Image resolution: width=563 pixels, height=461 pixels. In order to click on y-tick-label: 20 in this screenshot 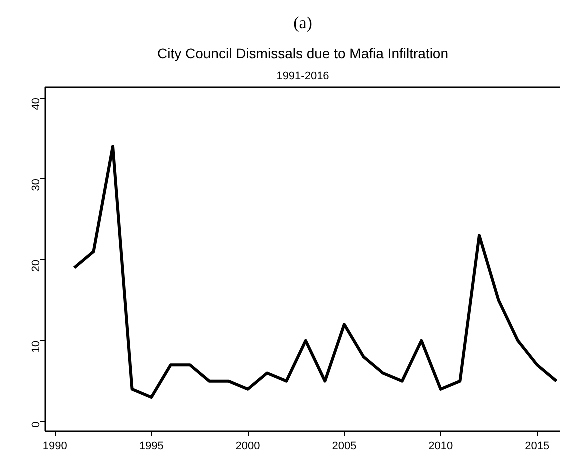, I will do `click(36, 266)`.